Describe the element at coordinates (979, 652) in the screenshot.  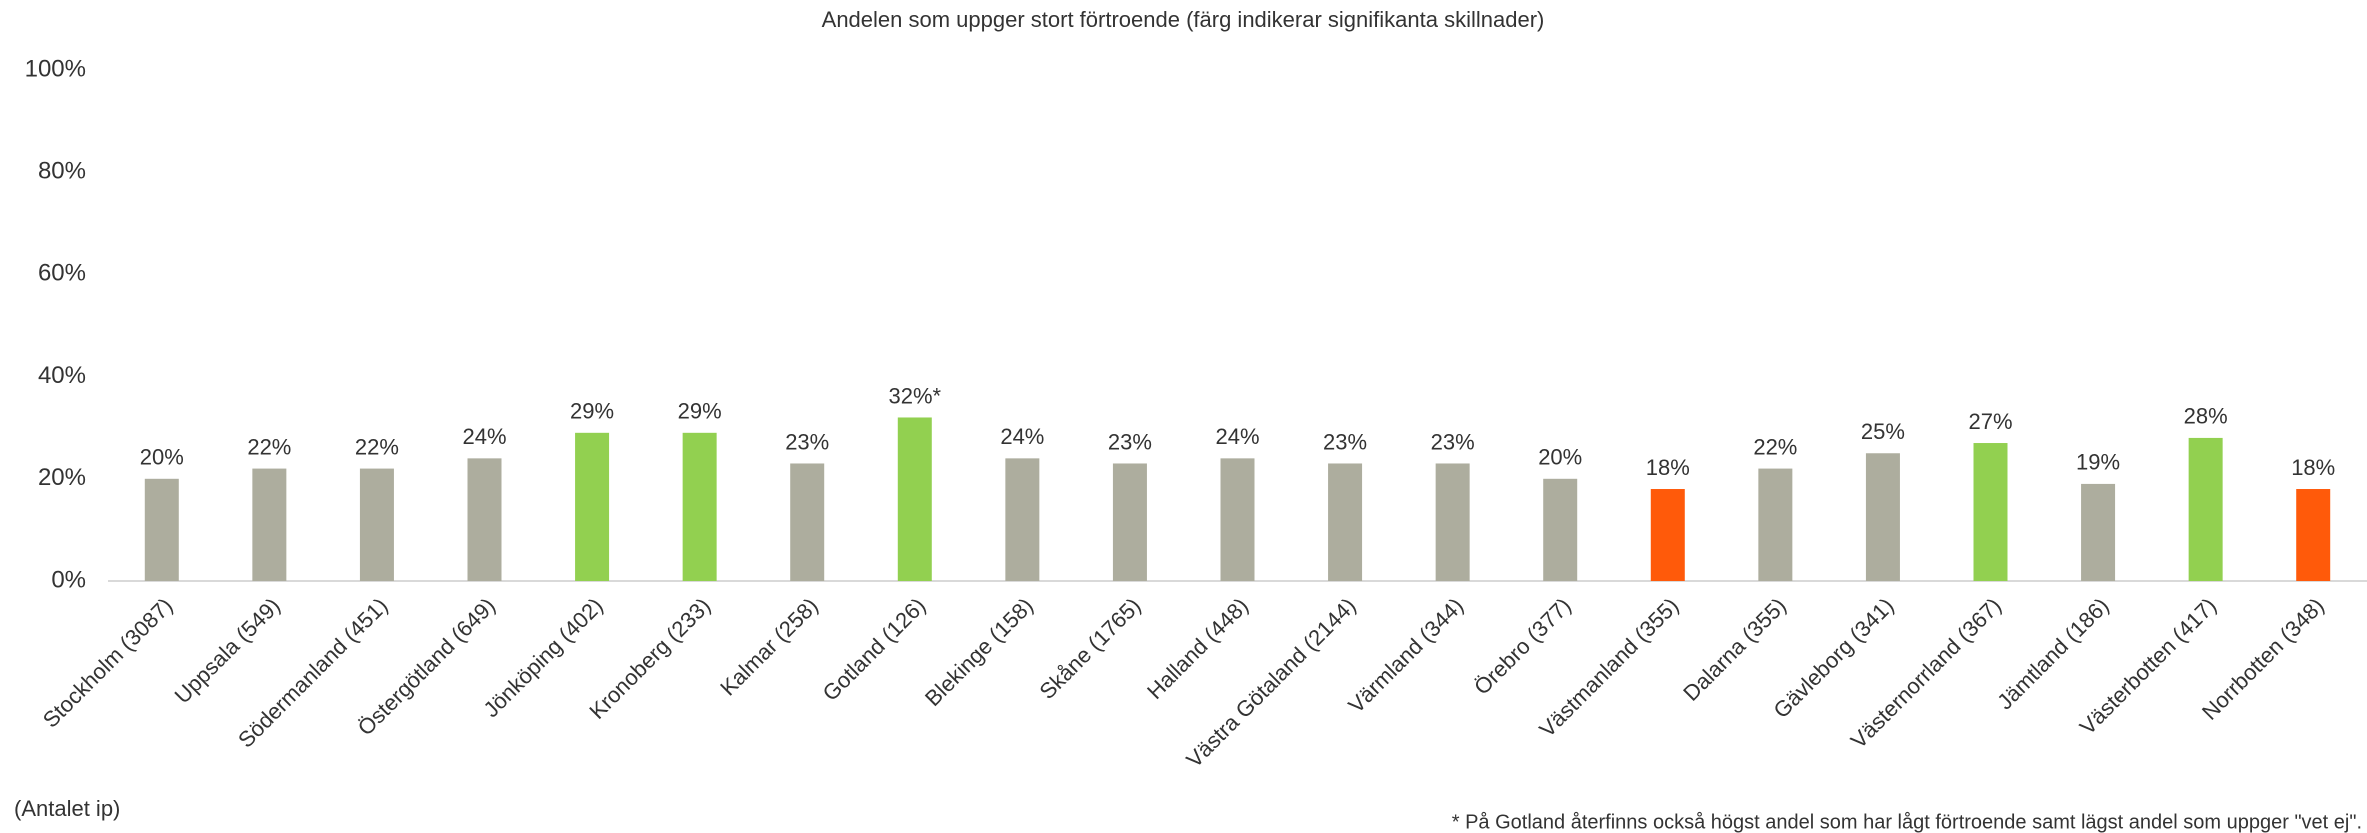
I see `x-tick-label: Blekinge (158)` at that location.